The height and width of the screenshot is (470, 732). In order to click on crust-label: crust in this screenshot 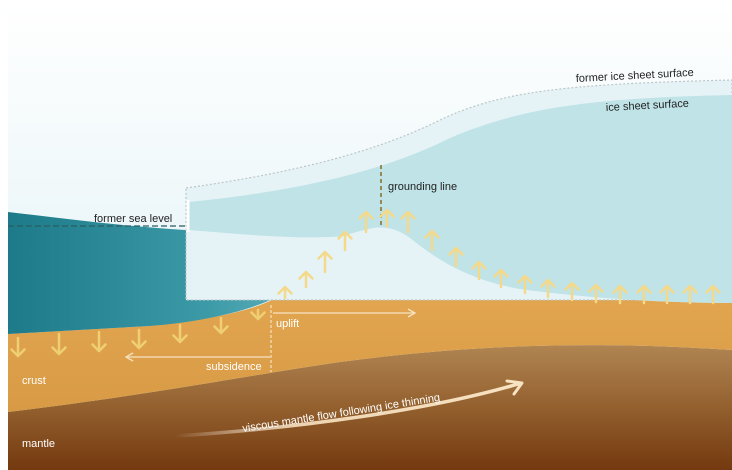, I will do `click(34, 381)`.